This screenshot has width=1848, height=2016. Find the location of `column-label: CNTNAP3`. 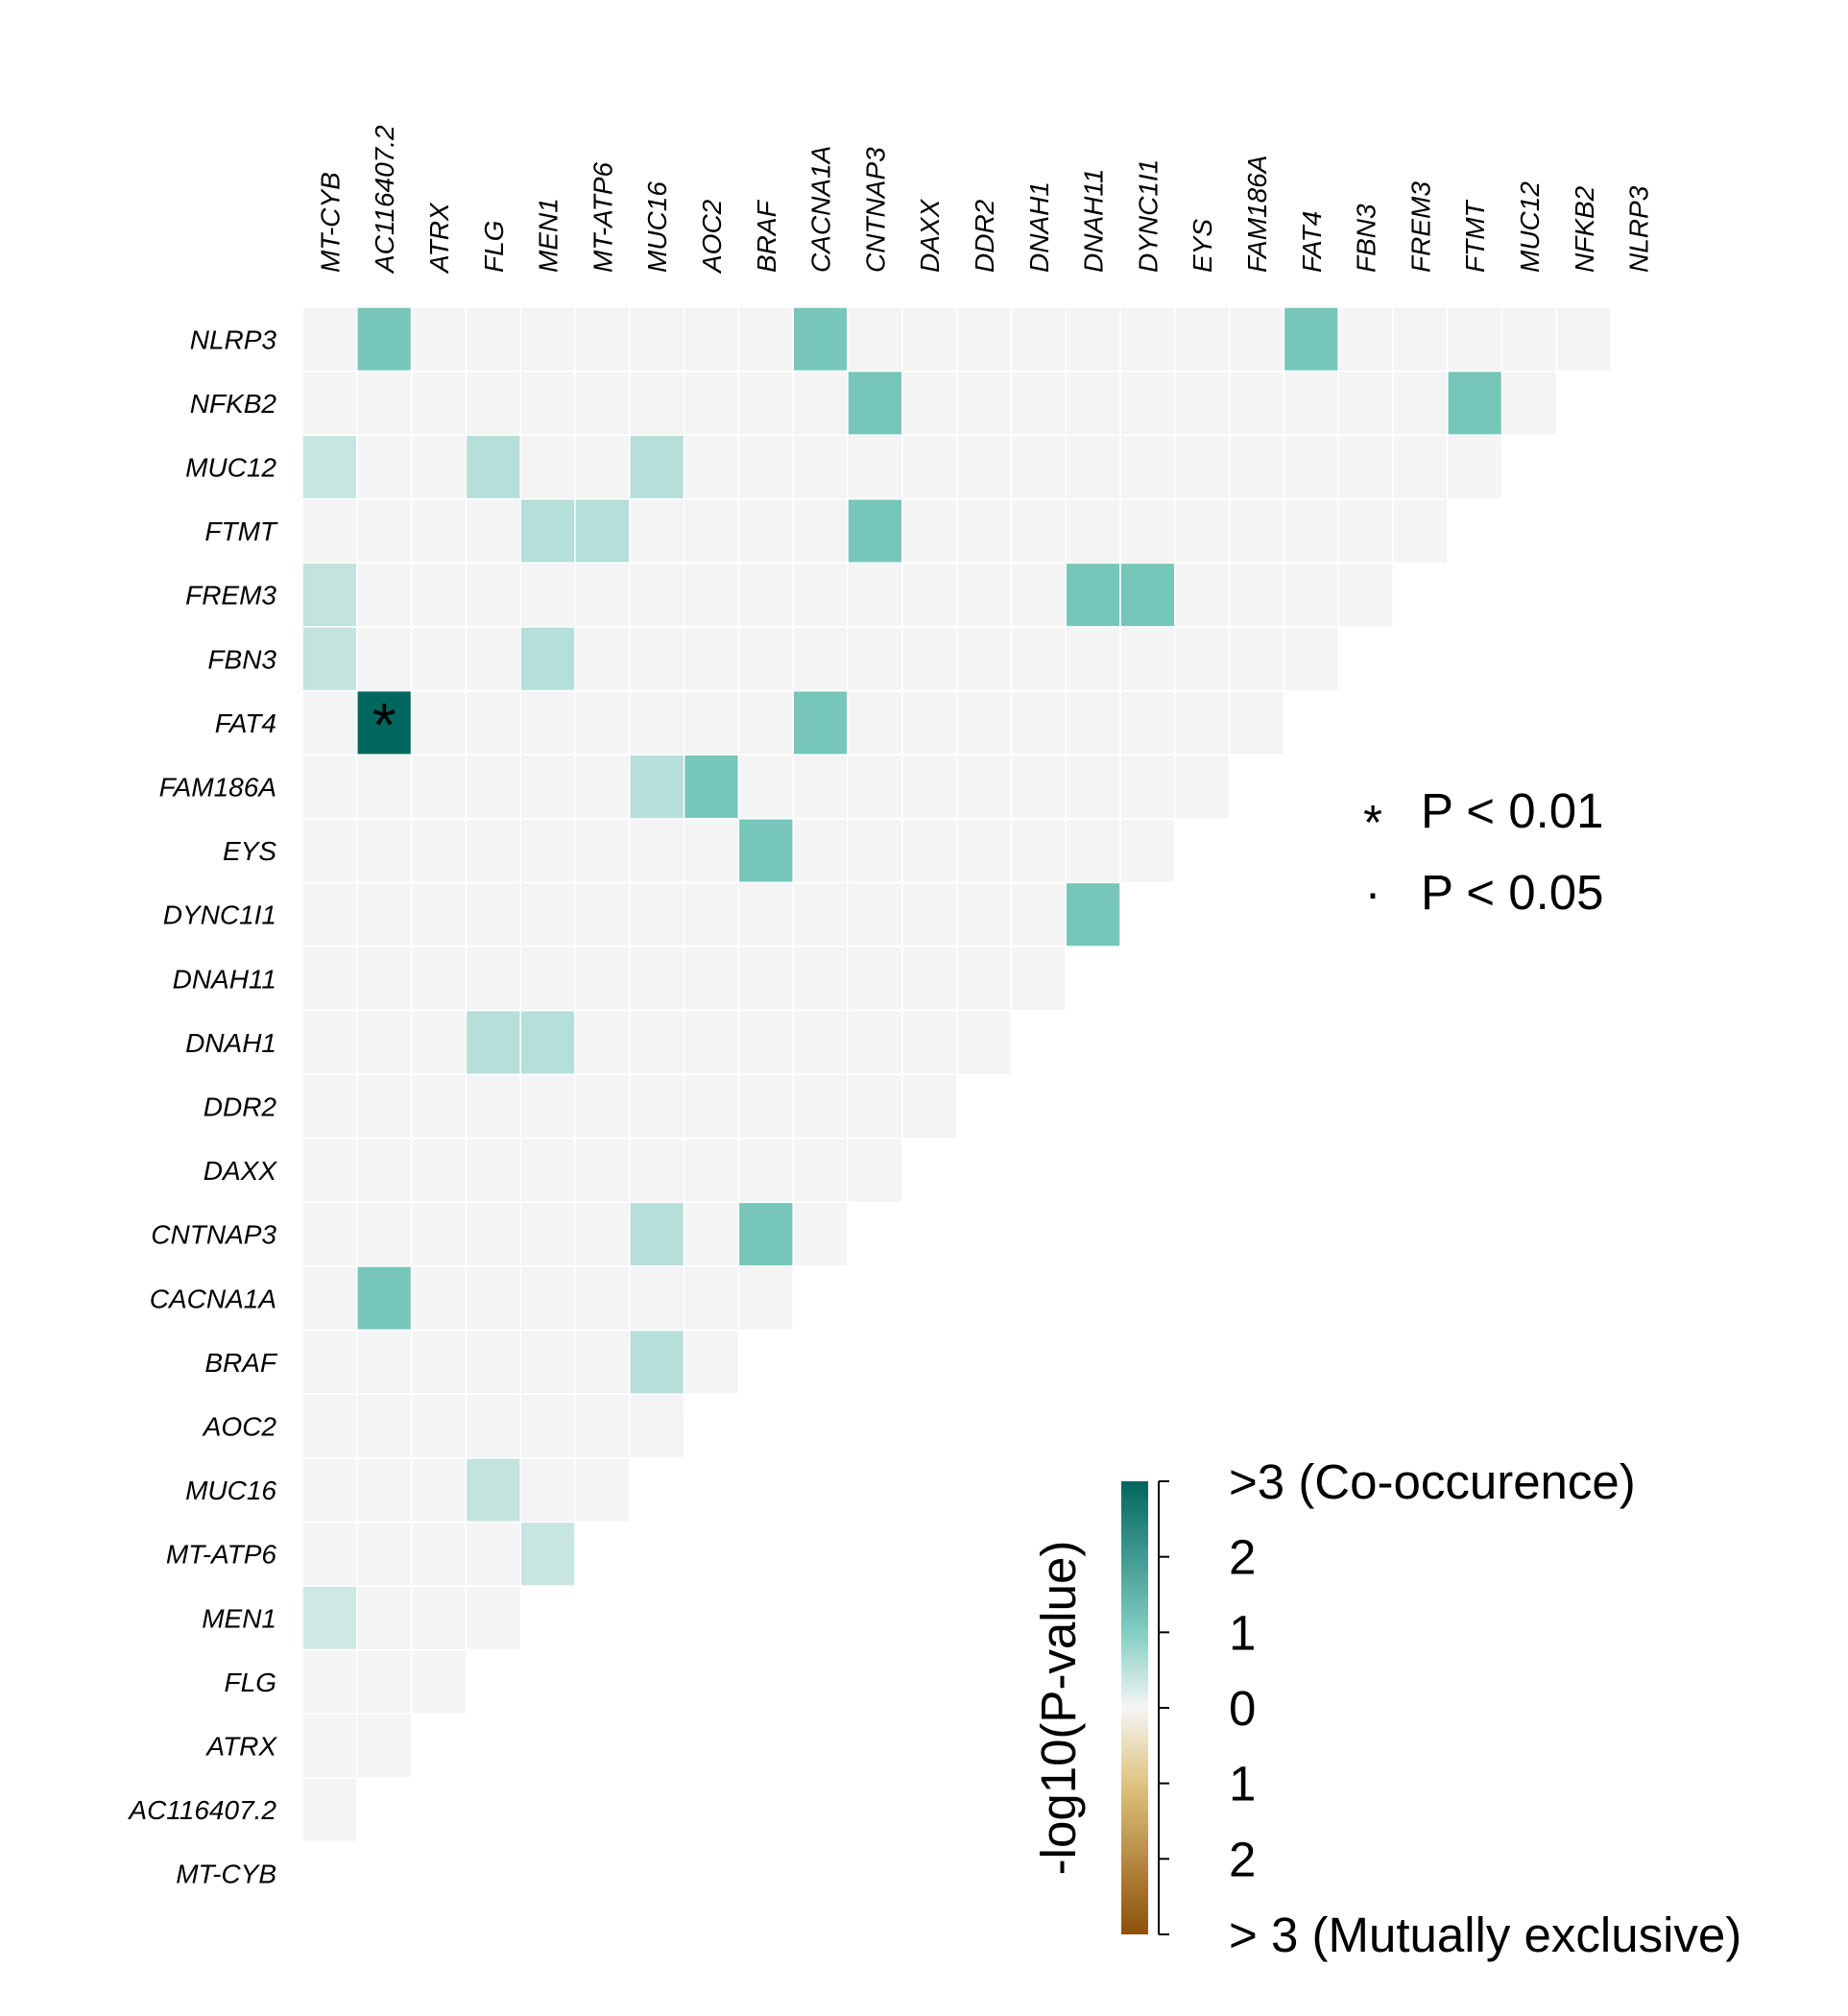

column-label: CNTNAP3 is located at coordinates (875, 210).